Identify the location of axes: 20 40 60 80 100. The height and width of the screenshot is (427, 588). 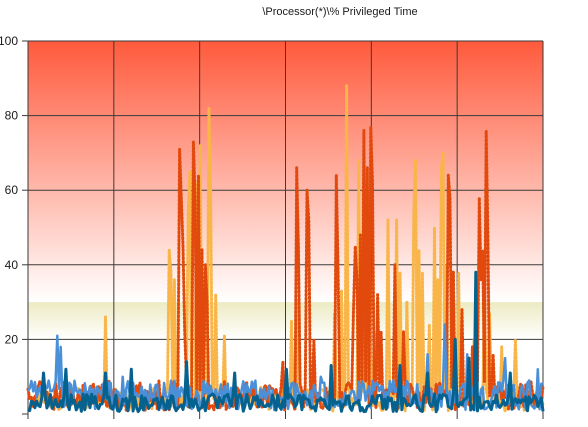
(14, 224).